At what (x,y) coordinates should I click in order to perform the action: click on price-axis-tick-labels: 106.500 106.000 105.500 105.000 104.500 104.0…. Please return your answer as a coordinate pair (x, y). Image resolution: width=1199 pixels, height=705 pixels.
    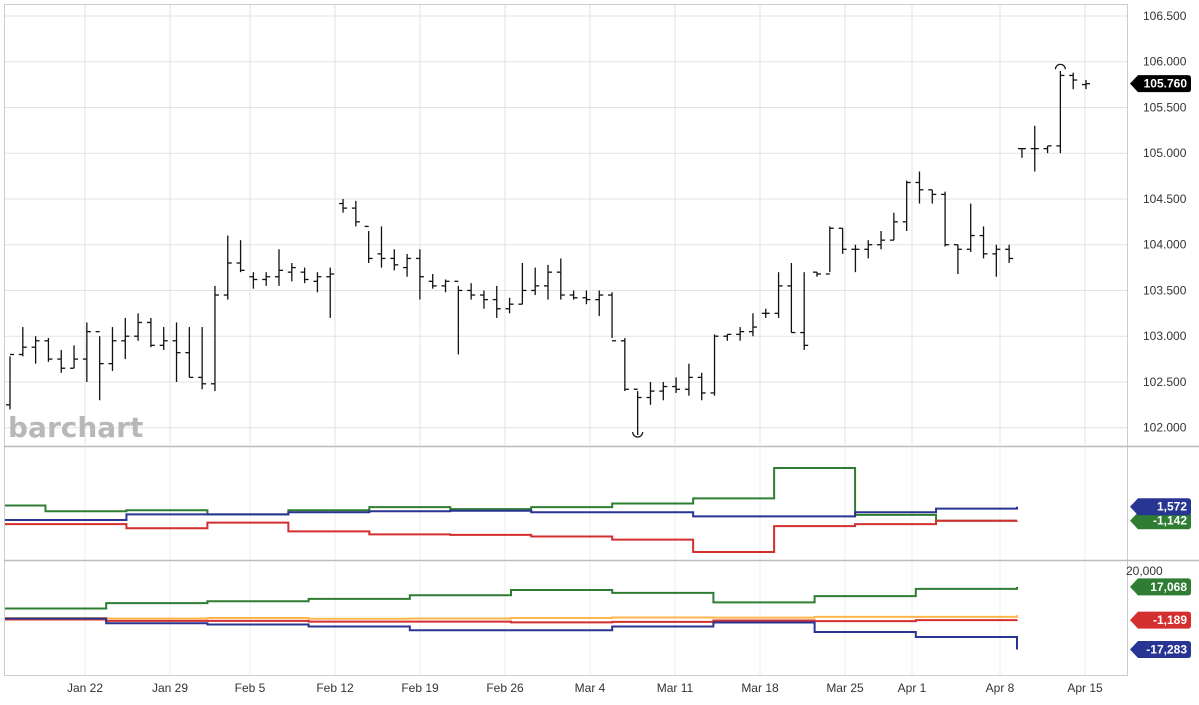
    Looking at the image, I should click on (1165, 222).